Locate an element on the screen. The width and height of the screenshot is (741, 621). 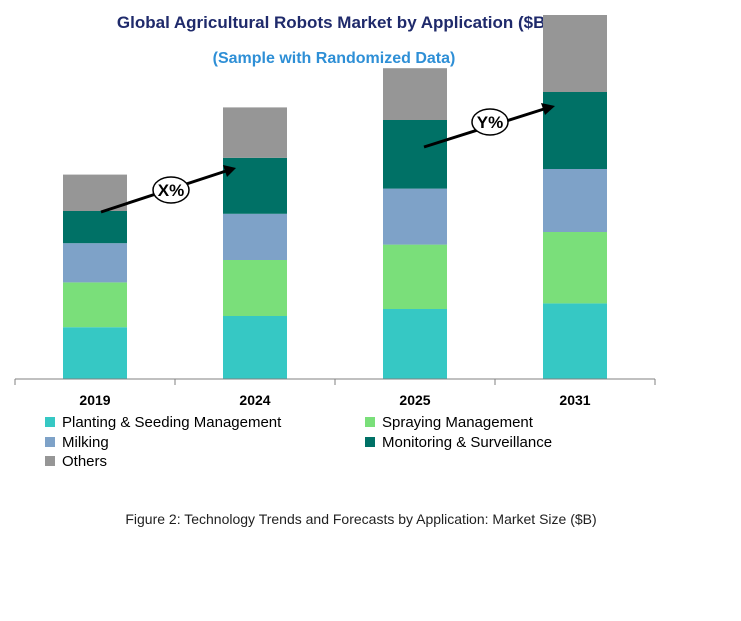
cagr-label-y: Y% is located at coordinates (490, 122).